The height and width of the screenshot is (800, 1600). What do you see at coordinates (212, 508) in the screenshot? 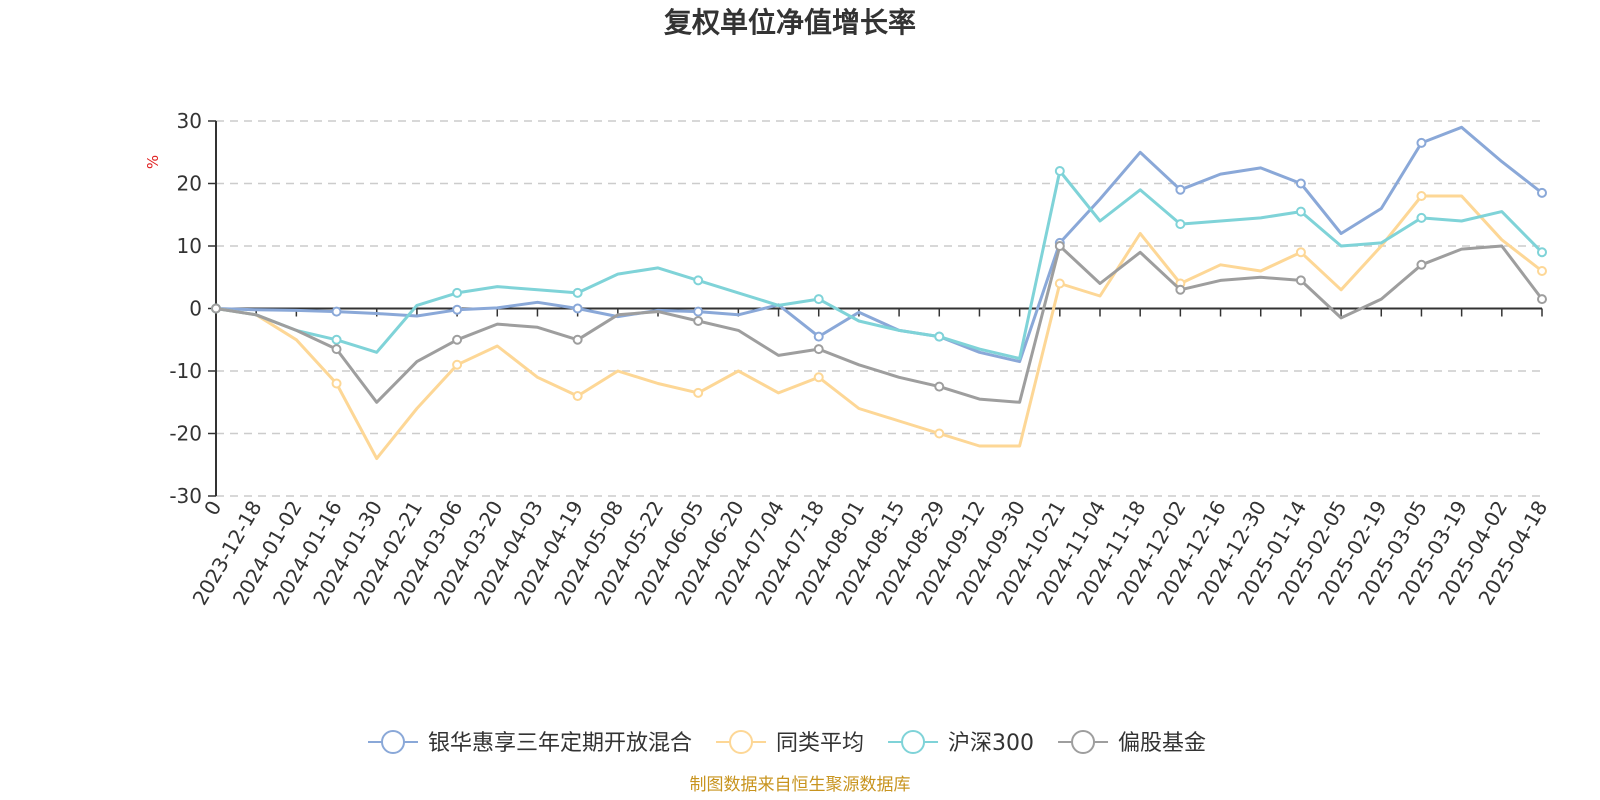
I see `x-tick-label: 0` at bounding box center [212, 508].